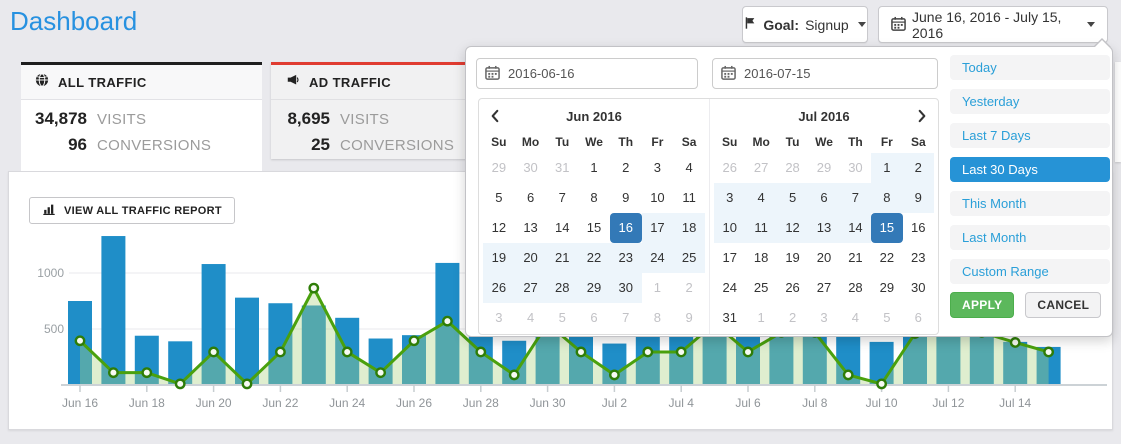 This screenshot has height=444, width=1121. Describe the element at coordinates (1030, 271) in the screenshot. I see `range-option-custom-range: Custom Range` at that location.